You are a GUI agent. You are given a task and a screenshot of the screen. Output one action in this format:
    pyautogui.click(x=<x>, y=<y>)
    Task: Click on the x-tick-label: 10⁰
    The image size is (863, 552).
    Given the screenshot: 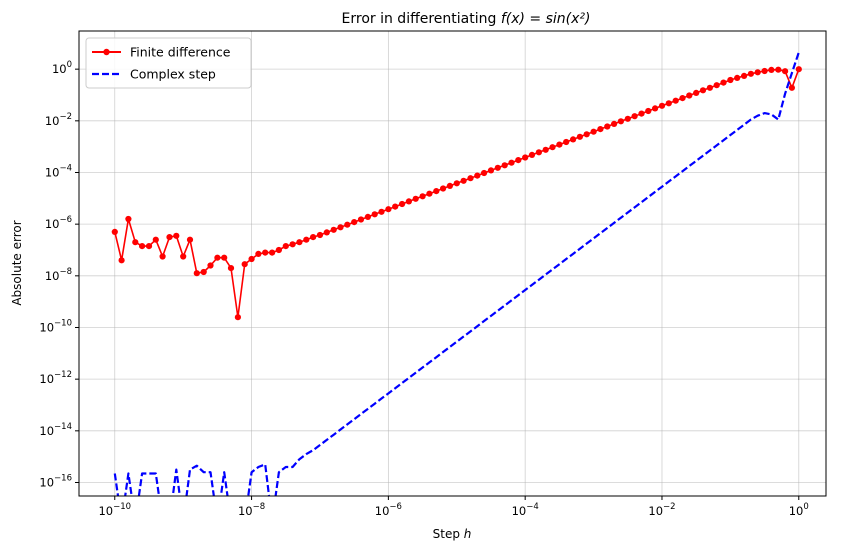 What is the action you would take?
    pyautogui.click(x=799, y=510)
    